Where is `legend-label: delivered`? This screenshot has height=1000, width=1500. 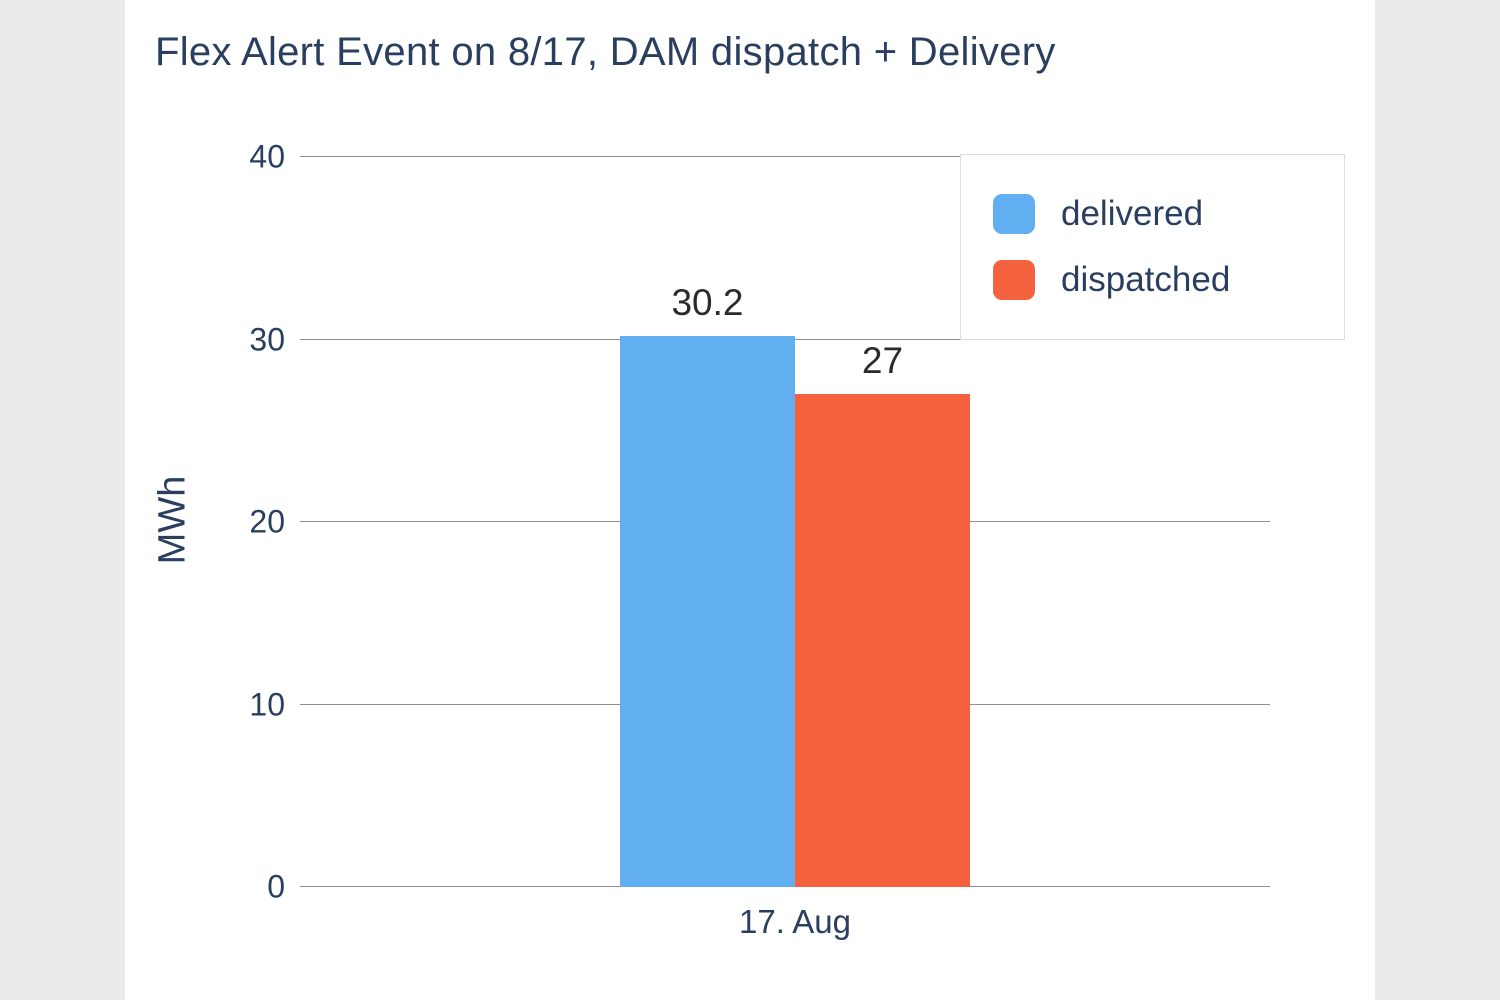
legend-label: delivered is located at coordinates (1132, 213).